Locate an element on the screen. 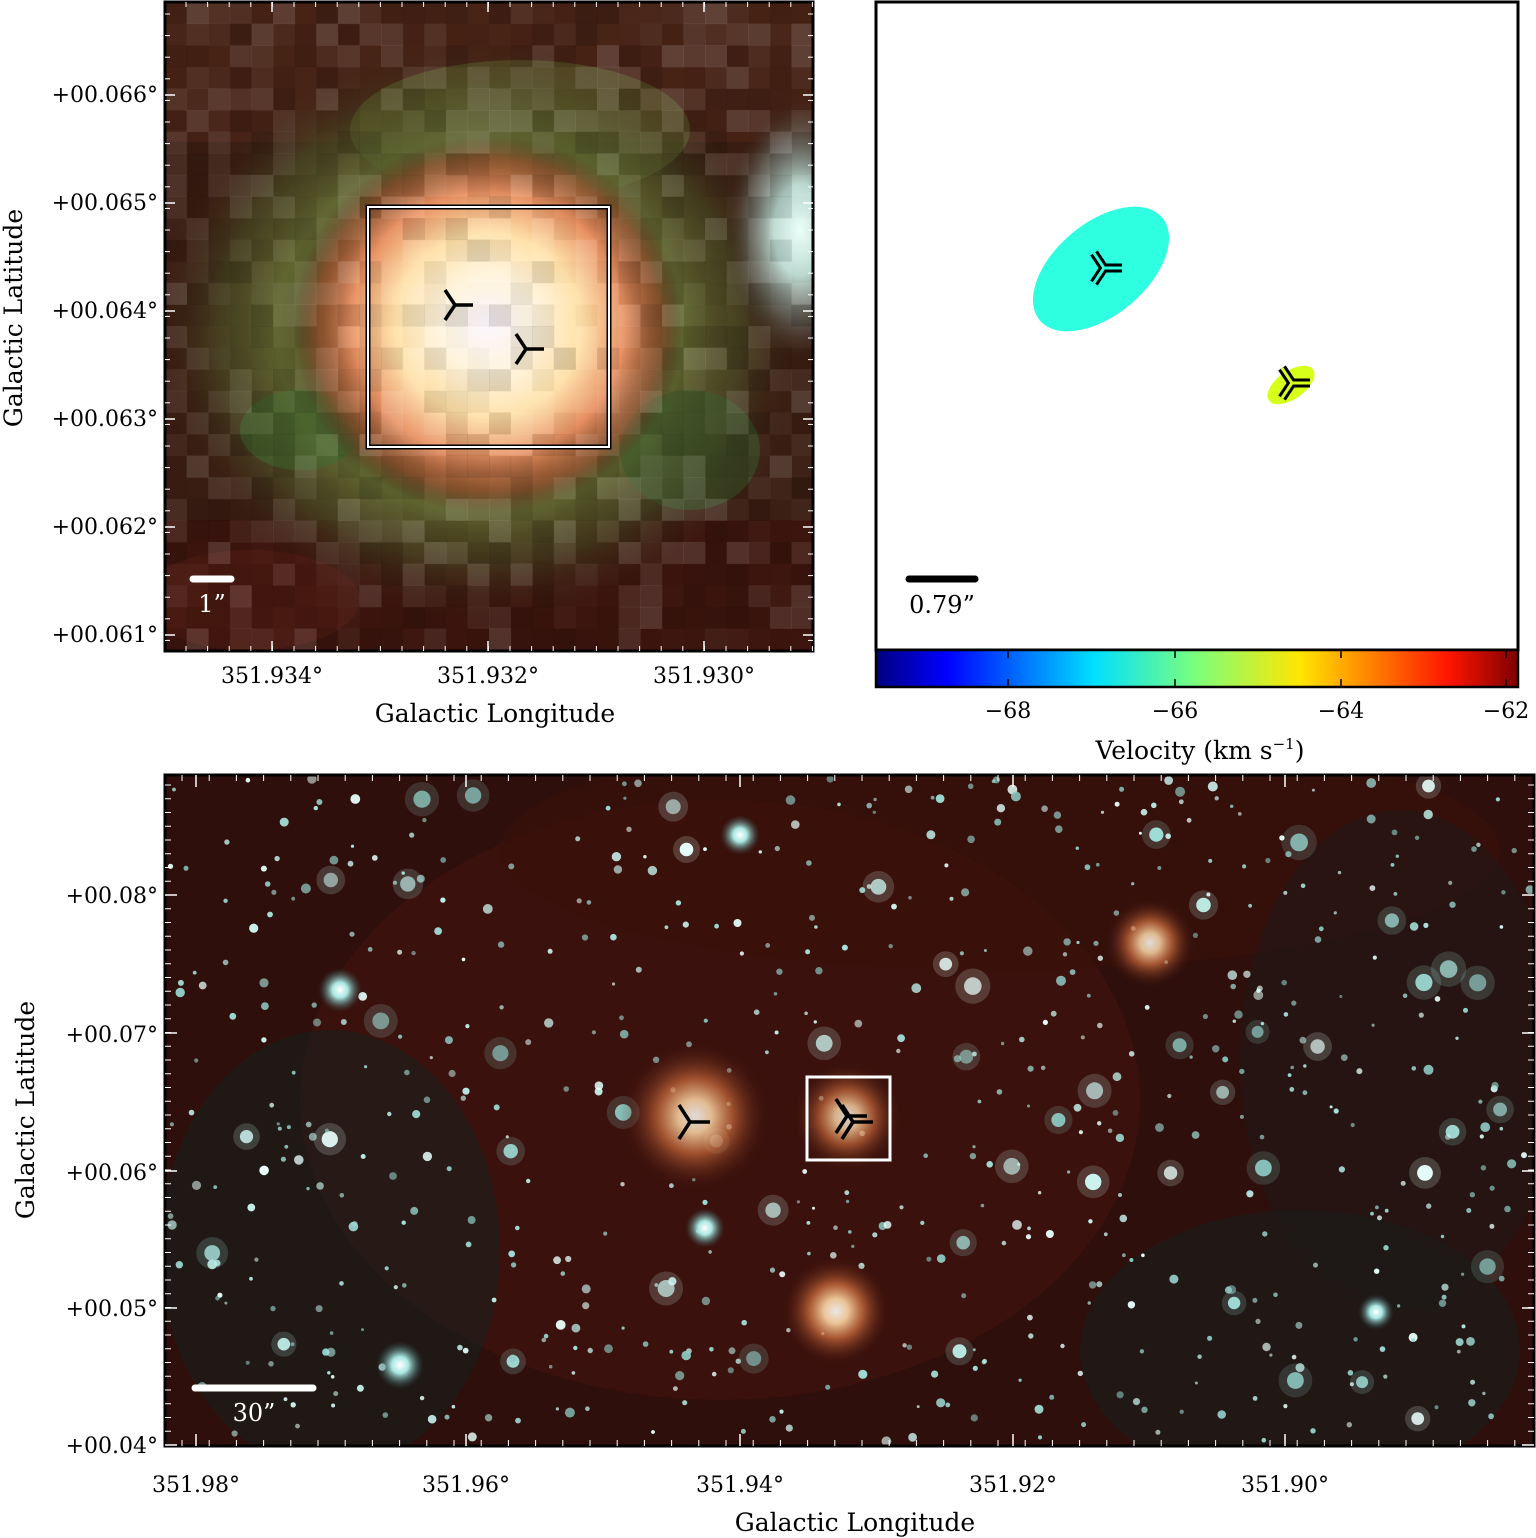  zoom-region-box is located at coordinates (848, 1118).